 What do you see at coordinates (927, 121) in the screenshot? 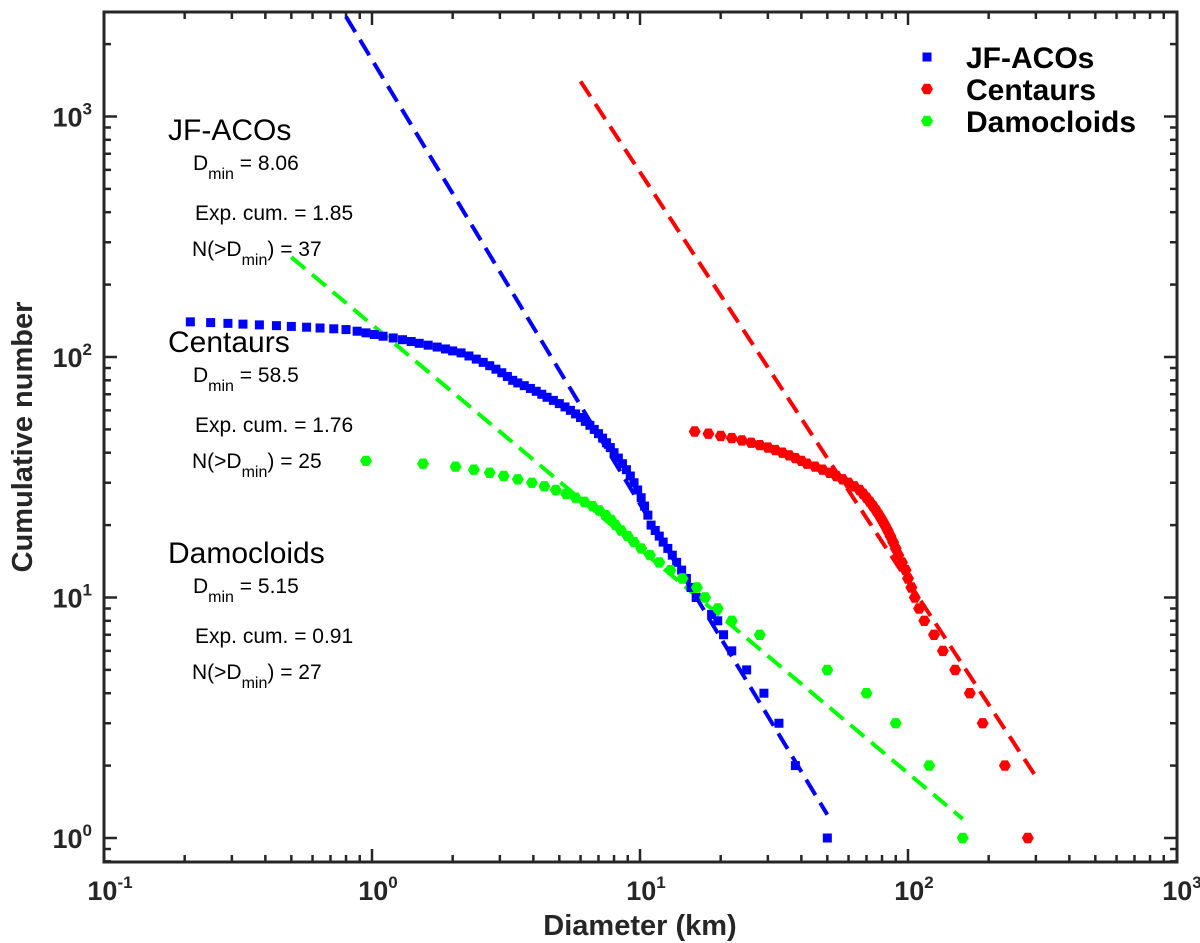
I see `legend-marker-damocloids` at bounding box center [927, 121].